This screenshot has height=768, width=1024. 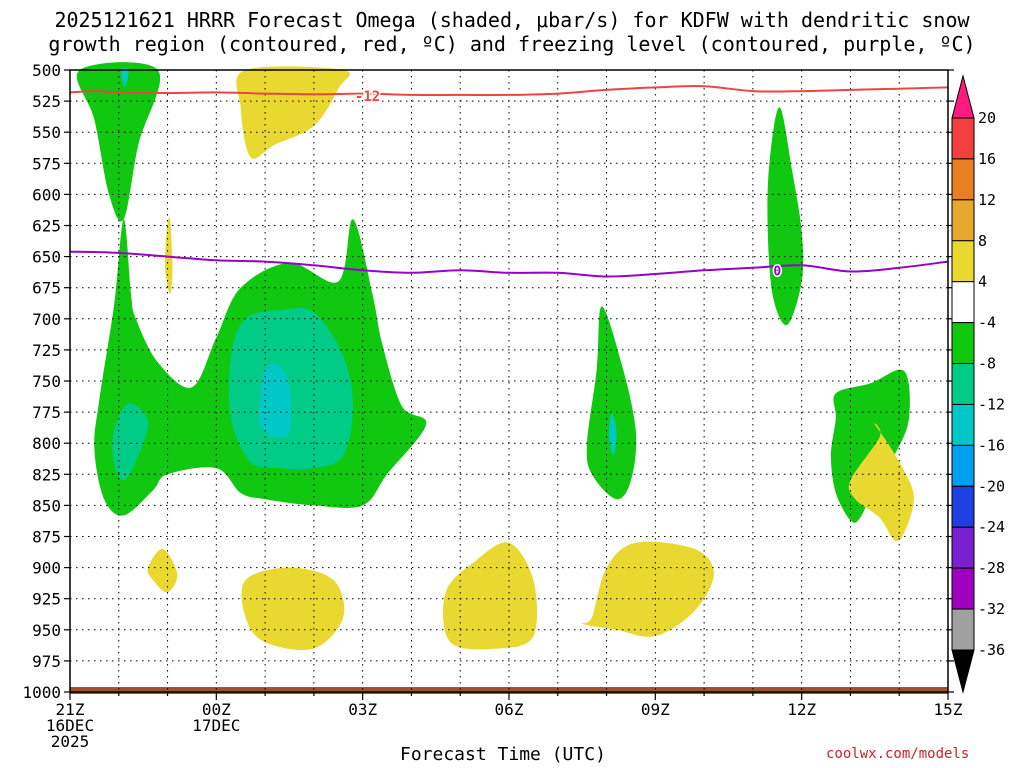 What do you see at coordinates (46, 319) in the screenshot?
I see `y-tick-label: 700` at bounding box center [46, 319].